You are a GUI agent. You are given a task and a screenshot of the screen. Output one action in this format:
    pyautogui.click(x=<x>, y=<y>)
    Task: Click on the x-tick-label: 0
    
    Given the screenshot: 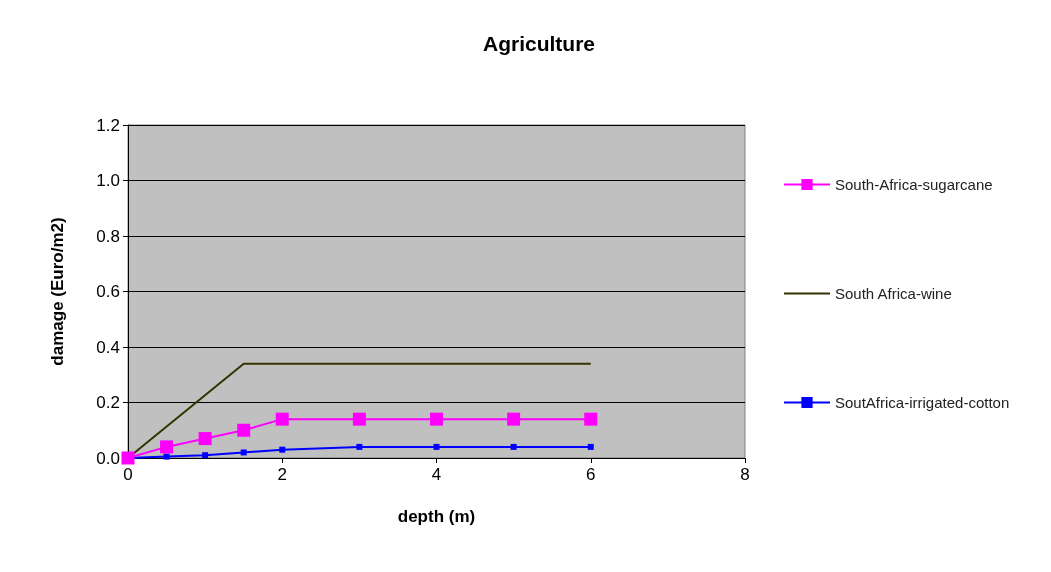 What is the action you would take?
    pyautogui.click(x=128, y=474)
    